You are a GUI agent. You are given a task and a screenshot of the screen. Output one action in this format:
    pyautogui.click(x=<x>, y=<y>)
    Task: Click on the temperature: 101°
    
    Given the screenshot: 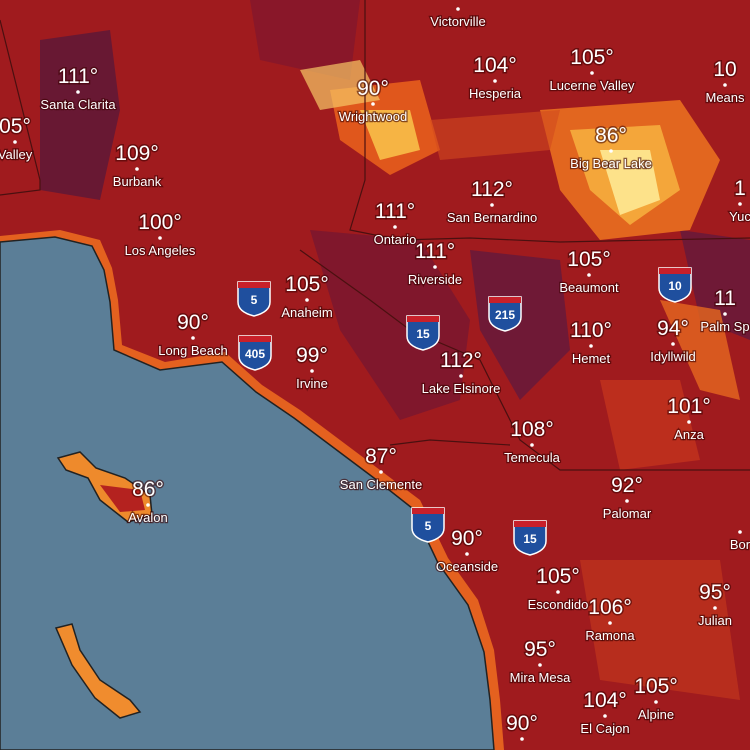 What is the action you would take?
    pyautogui.click(x=688, y=406)
    